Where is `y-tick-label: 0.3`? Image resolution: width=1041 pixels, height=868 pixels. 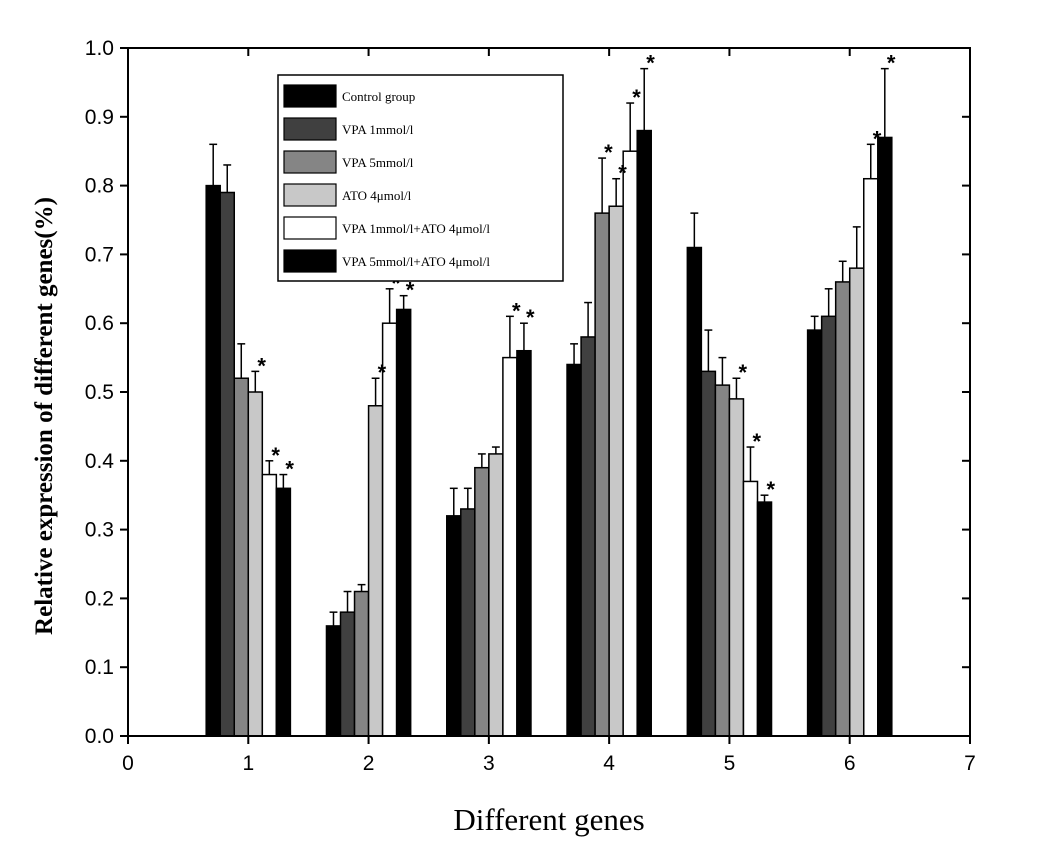 y-tick-label: 0.3 is located at coordinates (99, 530).